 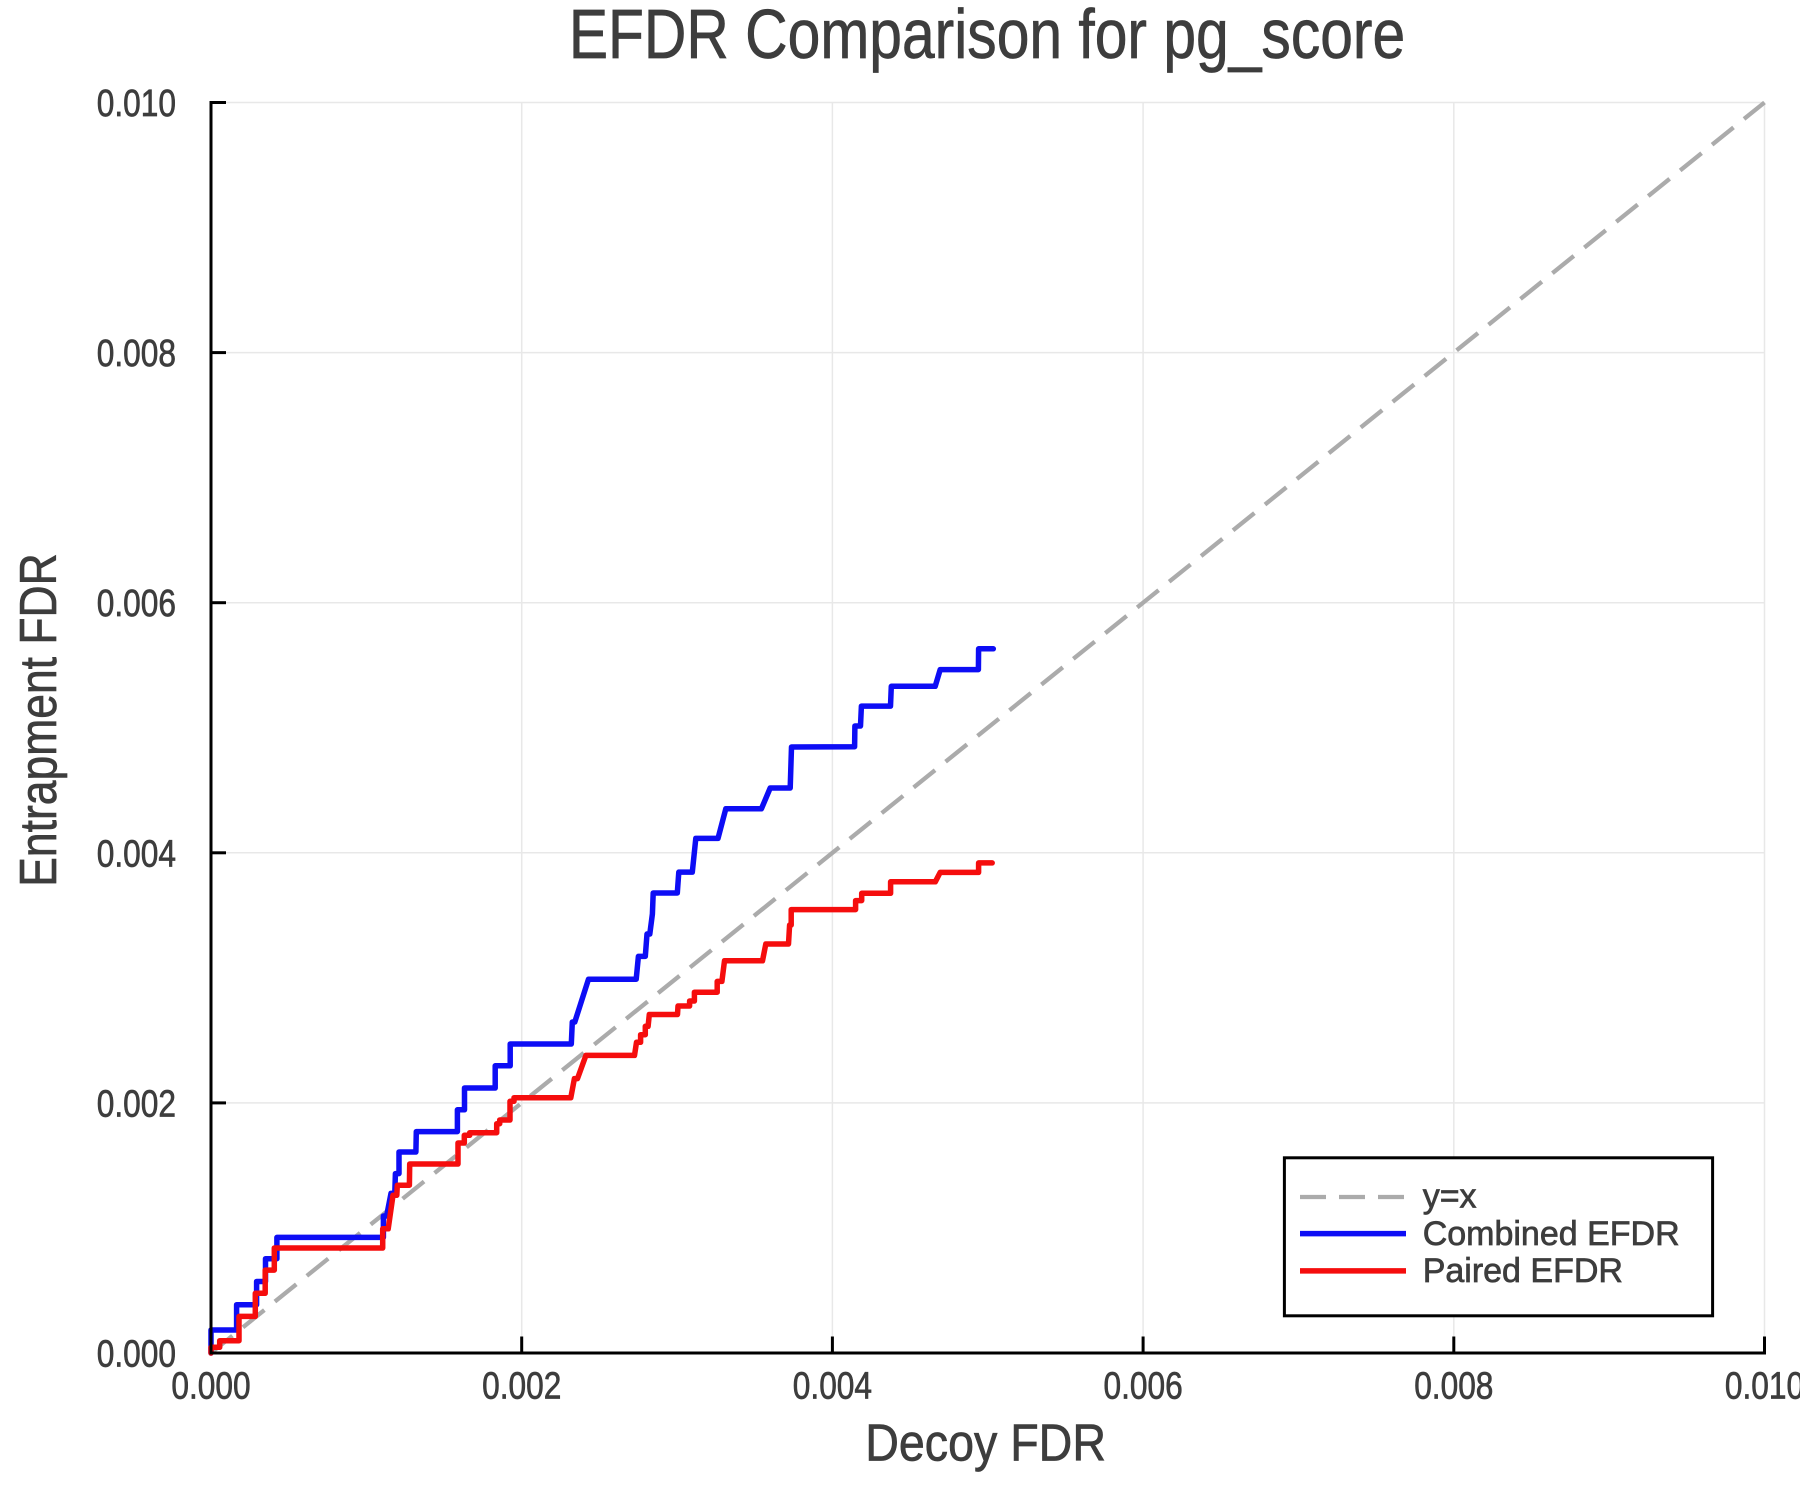 I want to click on svg-text: y=x, so click(x=1450, y=1197).